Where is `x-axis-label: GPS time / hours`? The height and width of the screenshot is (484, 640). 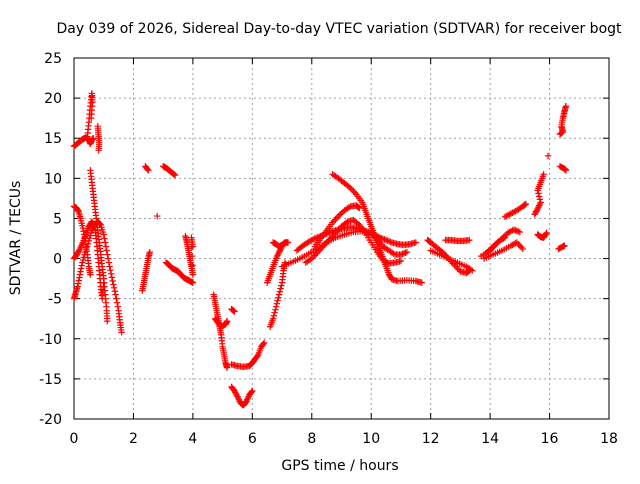
x-axis-label: GPS time / hours is located at coordinates (339, 466).